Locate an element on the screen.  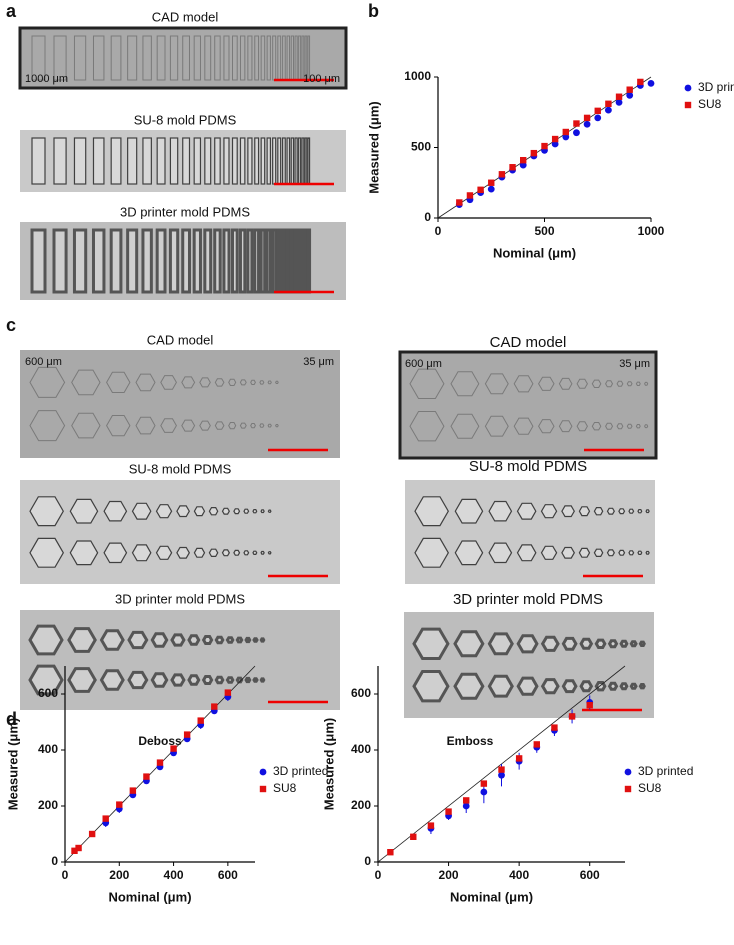
scale-label: 35 μm is located at coordinates (318, 362).